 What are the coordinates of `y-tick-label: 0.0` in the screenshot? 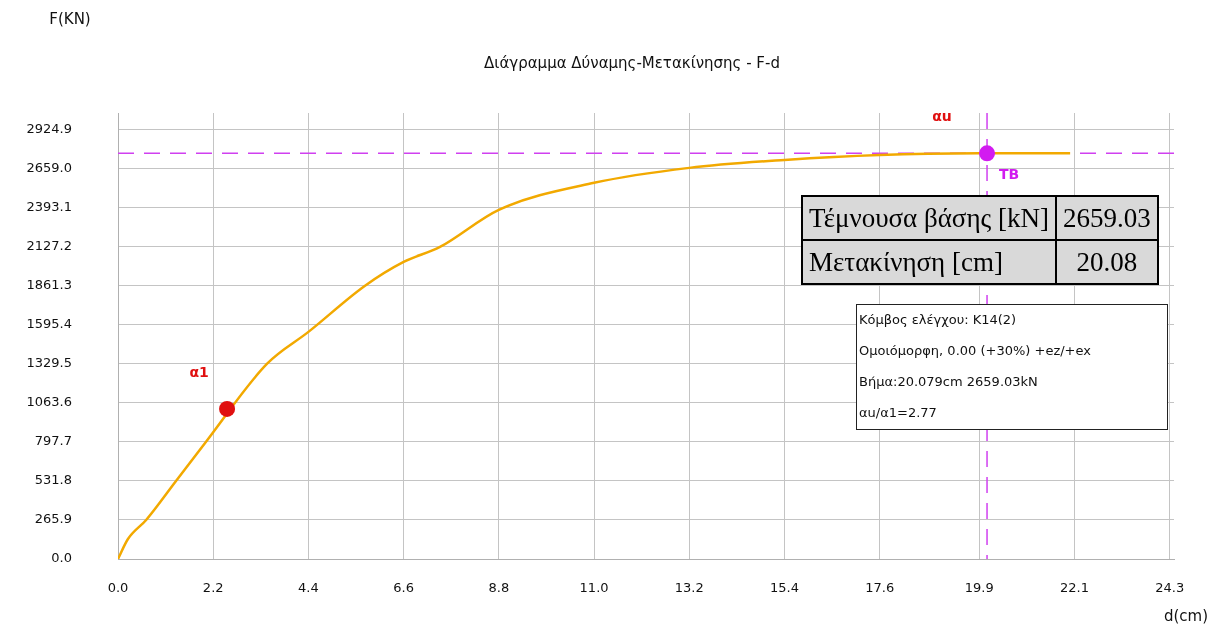 It's located at (61, 558).